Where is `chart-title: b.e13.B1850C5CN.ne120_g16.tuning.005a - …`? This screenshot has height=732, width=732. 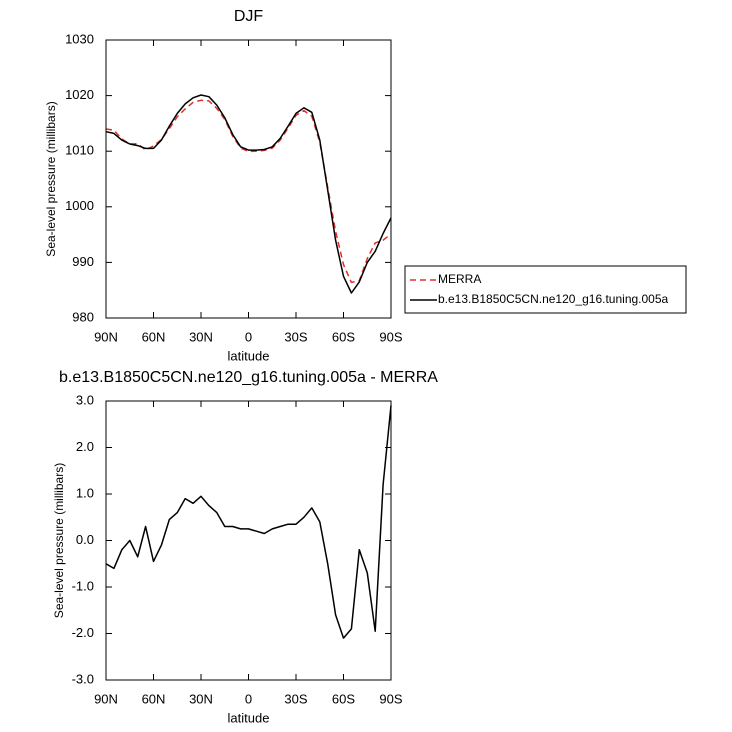 chart-title: b.e13.B1850C5CN.ne120_g16.tuning.005a - … is located at coordinates (248, 377).